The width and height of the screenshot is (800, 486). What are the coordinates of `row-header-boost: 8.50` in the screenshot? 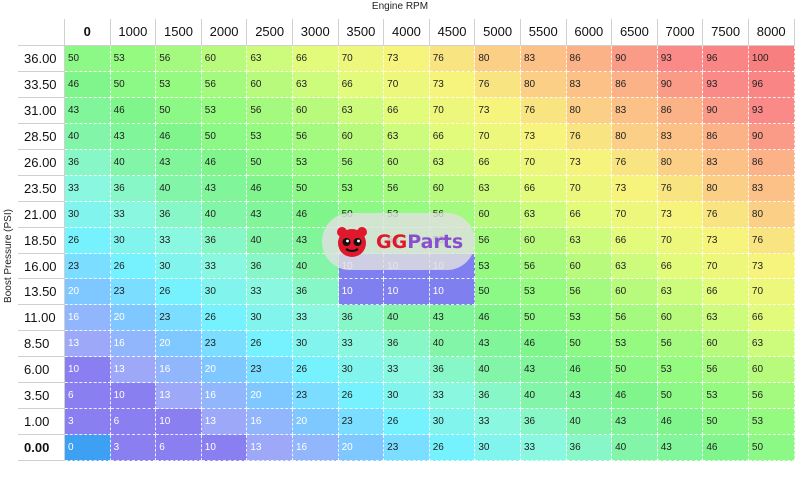 It's located at (41, 344).